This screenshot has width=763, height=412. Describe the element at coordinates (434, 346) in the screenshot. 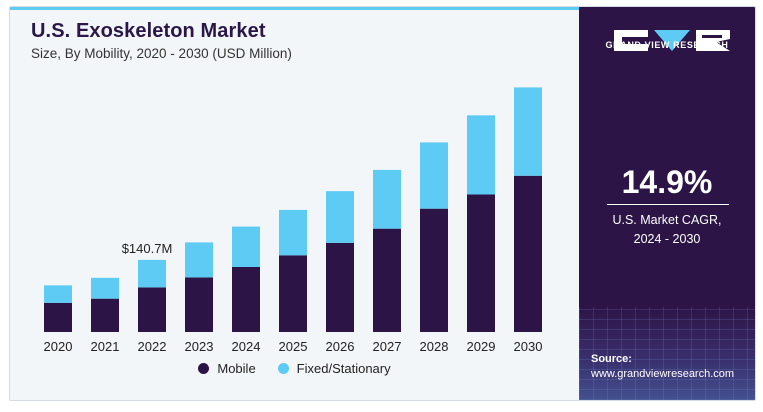

I see `x-tick-label-2028: 2028` at that location.